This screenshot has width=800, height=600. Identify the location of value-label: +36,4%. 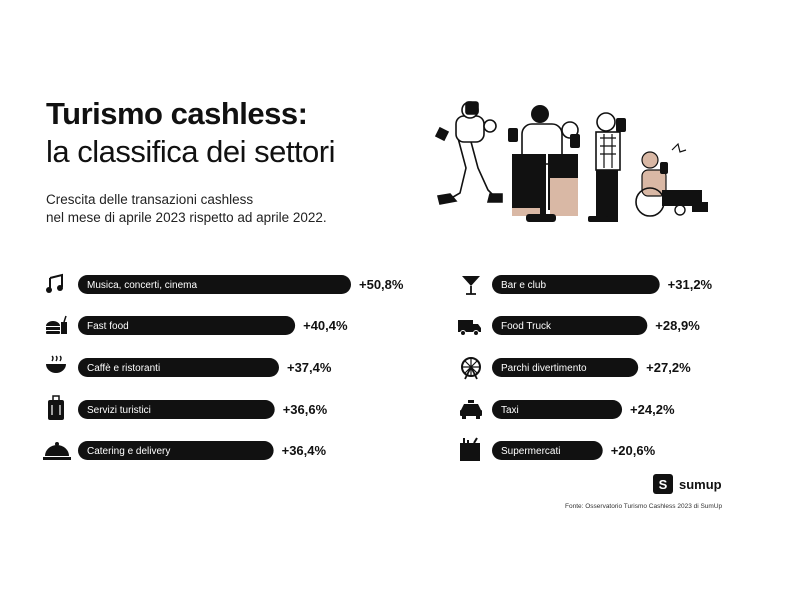
(304, 450).